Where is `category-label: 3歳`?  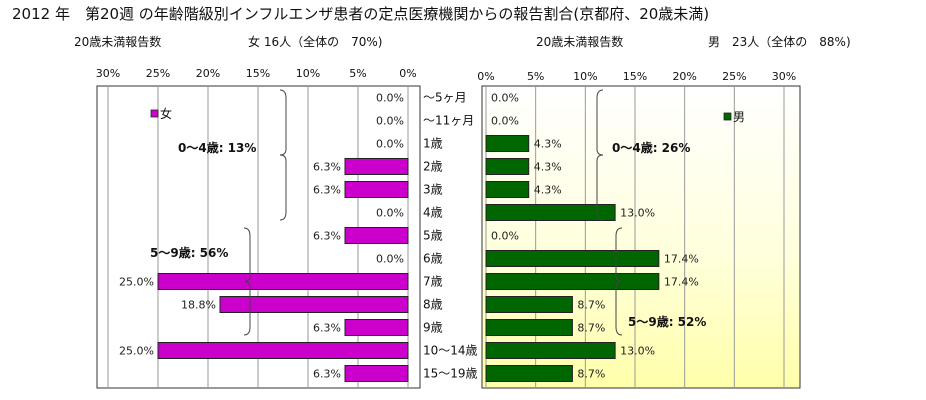 category-label: 3歳 is located at coordinates (433, 190).